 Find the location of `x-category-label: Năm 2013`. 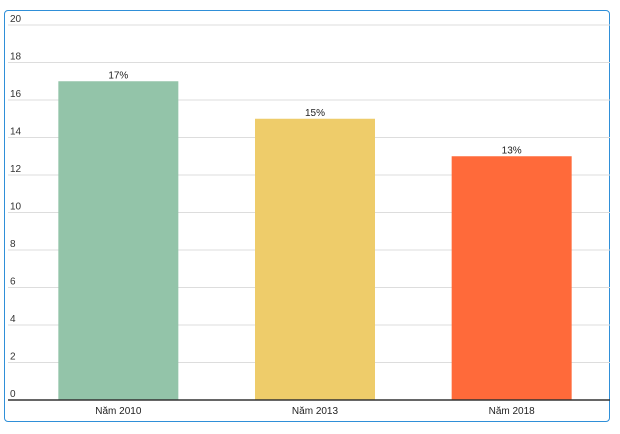

x-category-label: Năm 2013 is located at coordinates (315, 411).